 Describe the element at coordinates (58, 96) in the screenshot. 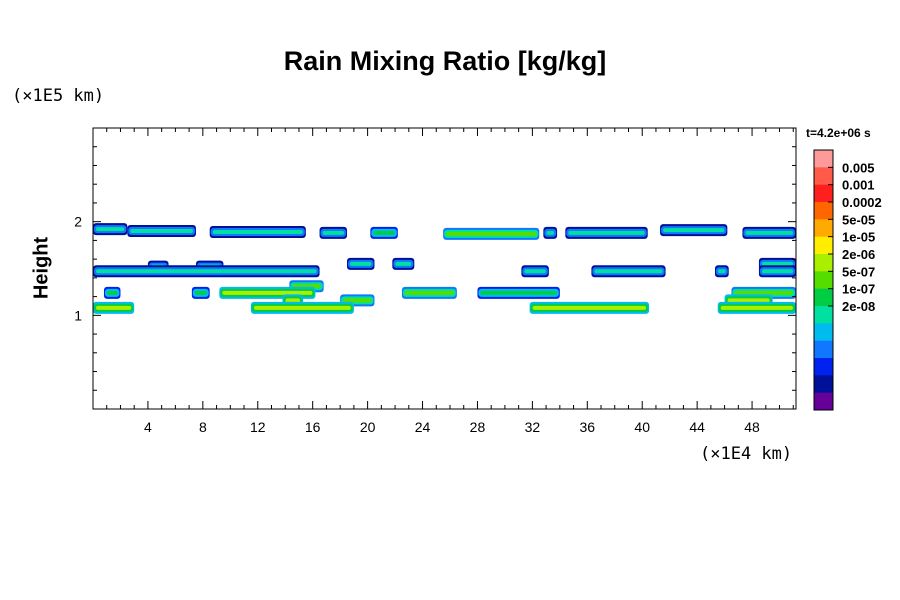

I see `y-axis-unit-label: (×1E5 km)` at that location.